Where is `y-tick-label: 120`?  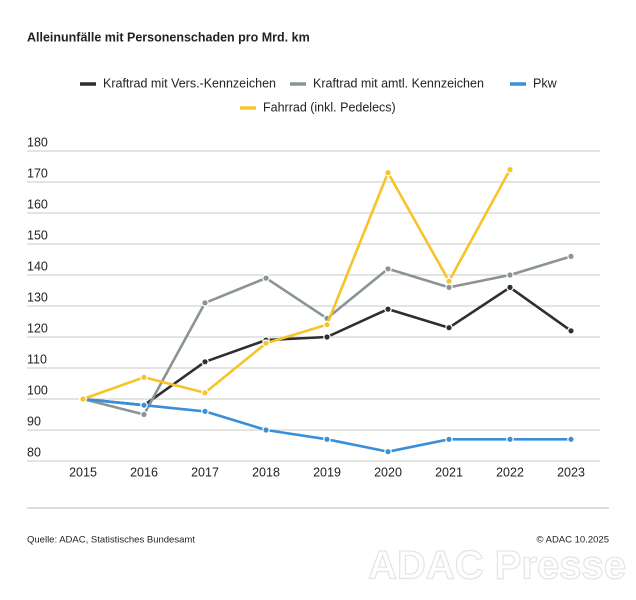 y-tick-label: 120 is located at coordinates (37, 328).